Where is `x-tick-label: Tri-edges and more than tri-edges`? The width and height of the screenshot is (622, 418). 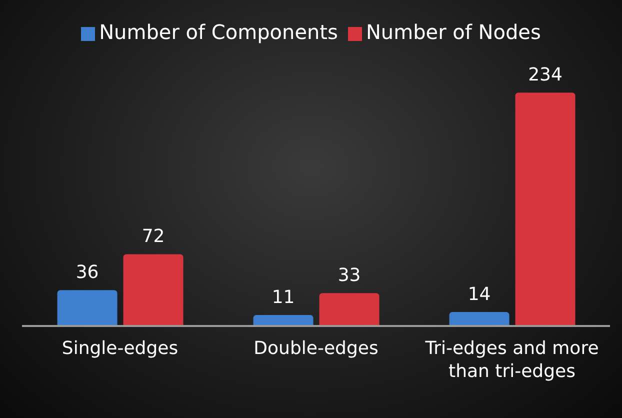 x-tick-label: Tri-edges and more than tri-edges is located at coordinates (511, 360).